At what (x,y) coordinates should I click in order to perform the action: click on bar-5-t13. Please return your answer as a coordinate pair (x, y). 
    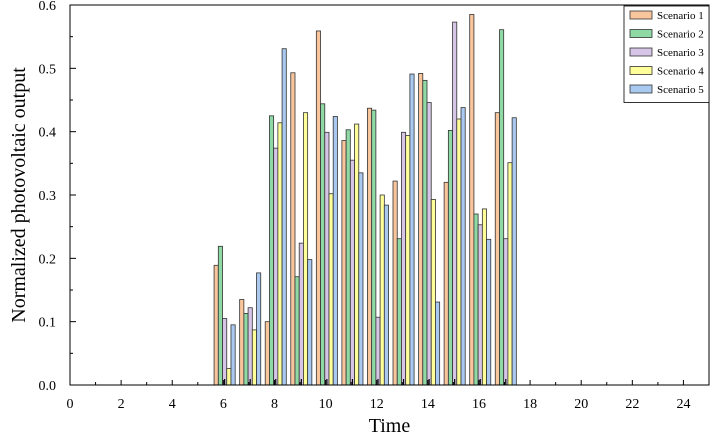
    Looking at the image, I should click on (412, 229).